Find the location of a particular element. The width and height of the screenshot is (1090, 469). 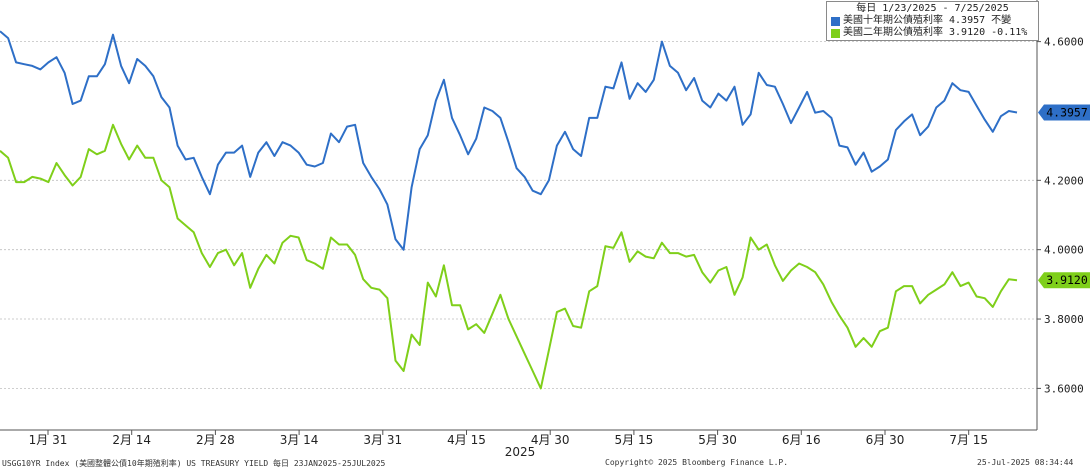

last-value-tag-2y: 3.9120 is located at coordinates (1064, 280).